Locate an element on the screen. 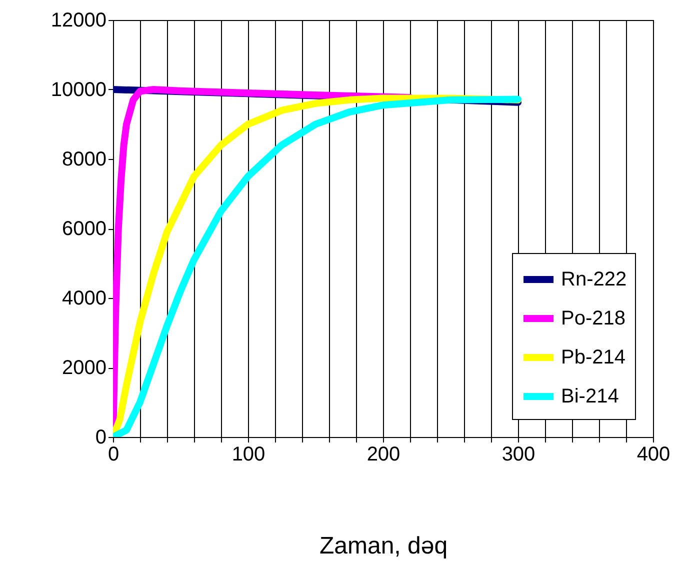 Image resolution: width=676 pixels, height=569 pixels. x-tick-label: 400 is located at coordinates (653, 455).